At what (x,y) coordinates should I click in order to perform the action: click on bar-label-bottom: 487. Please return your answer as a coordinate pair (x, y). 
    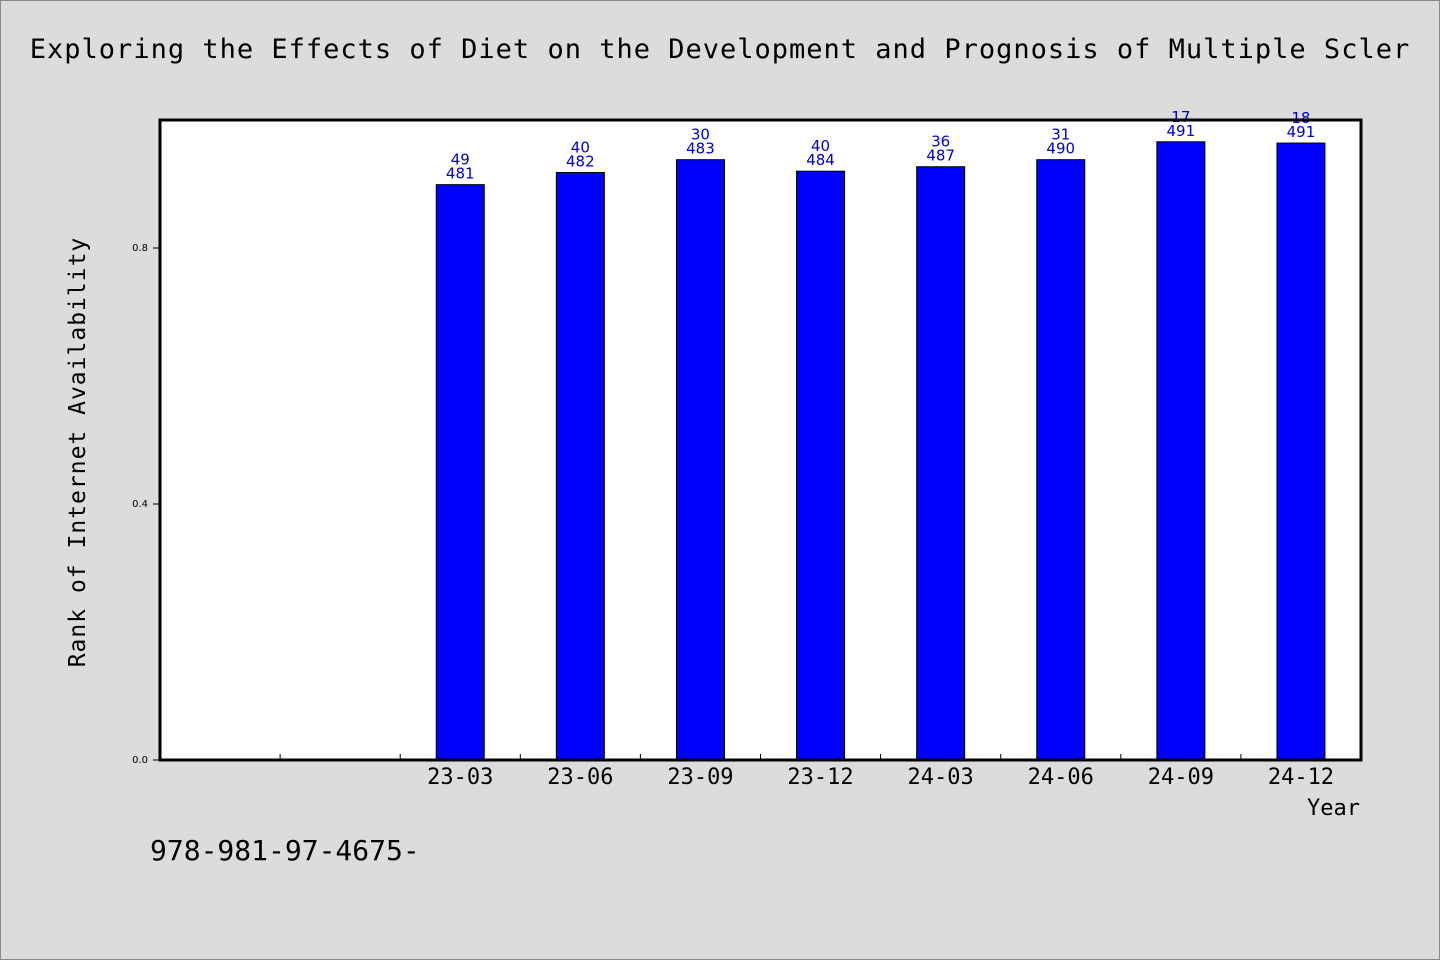
    Looking at the image, I should click on (940, 156).